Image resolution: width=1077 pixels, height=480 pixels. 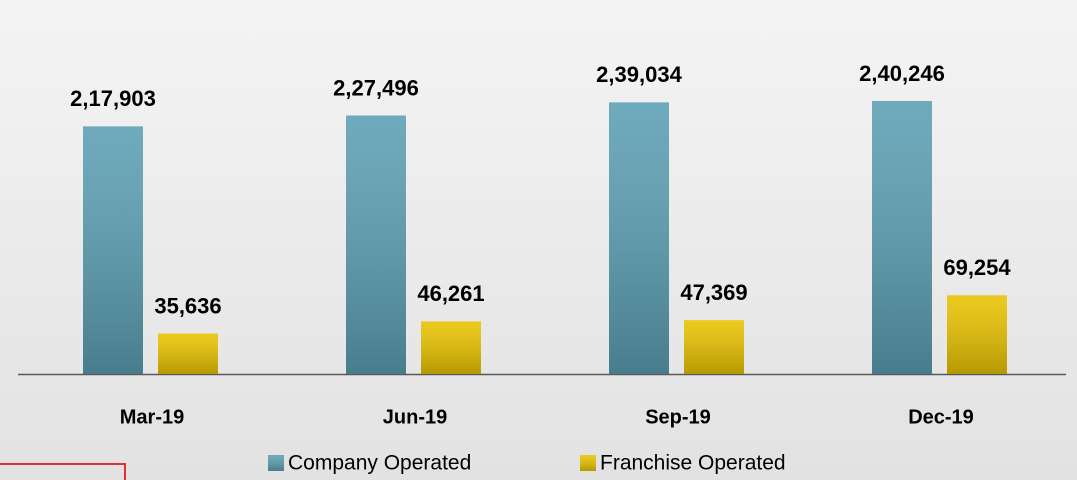 I want to click on legend-label: Franchise Operated, so click(x=693, y=463).